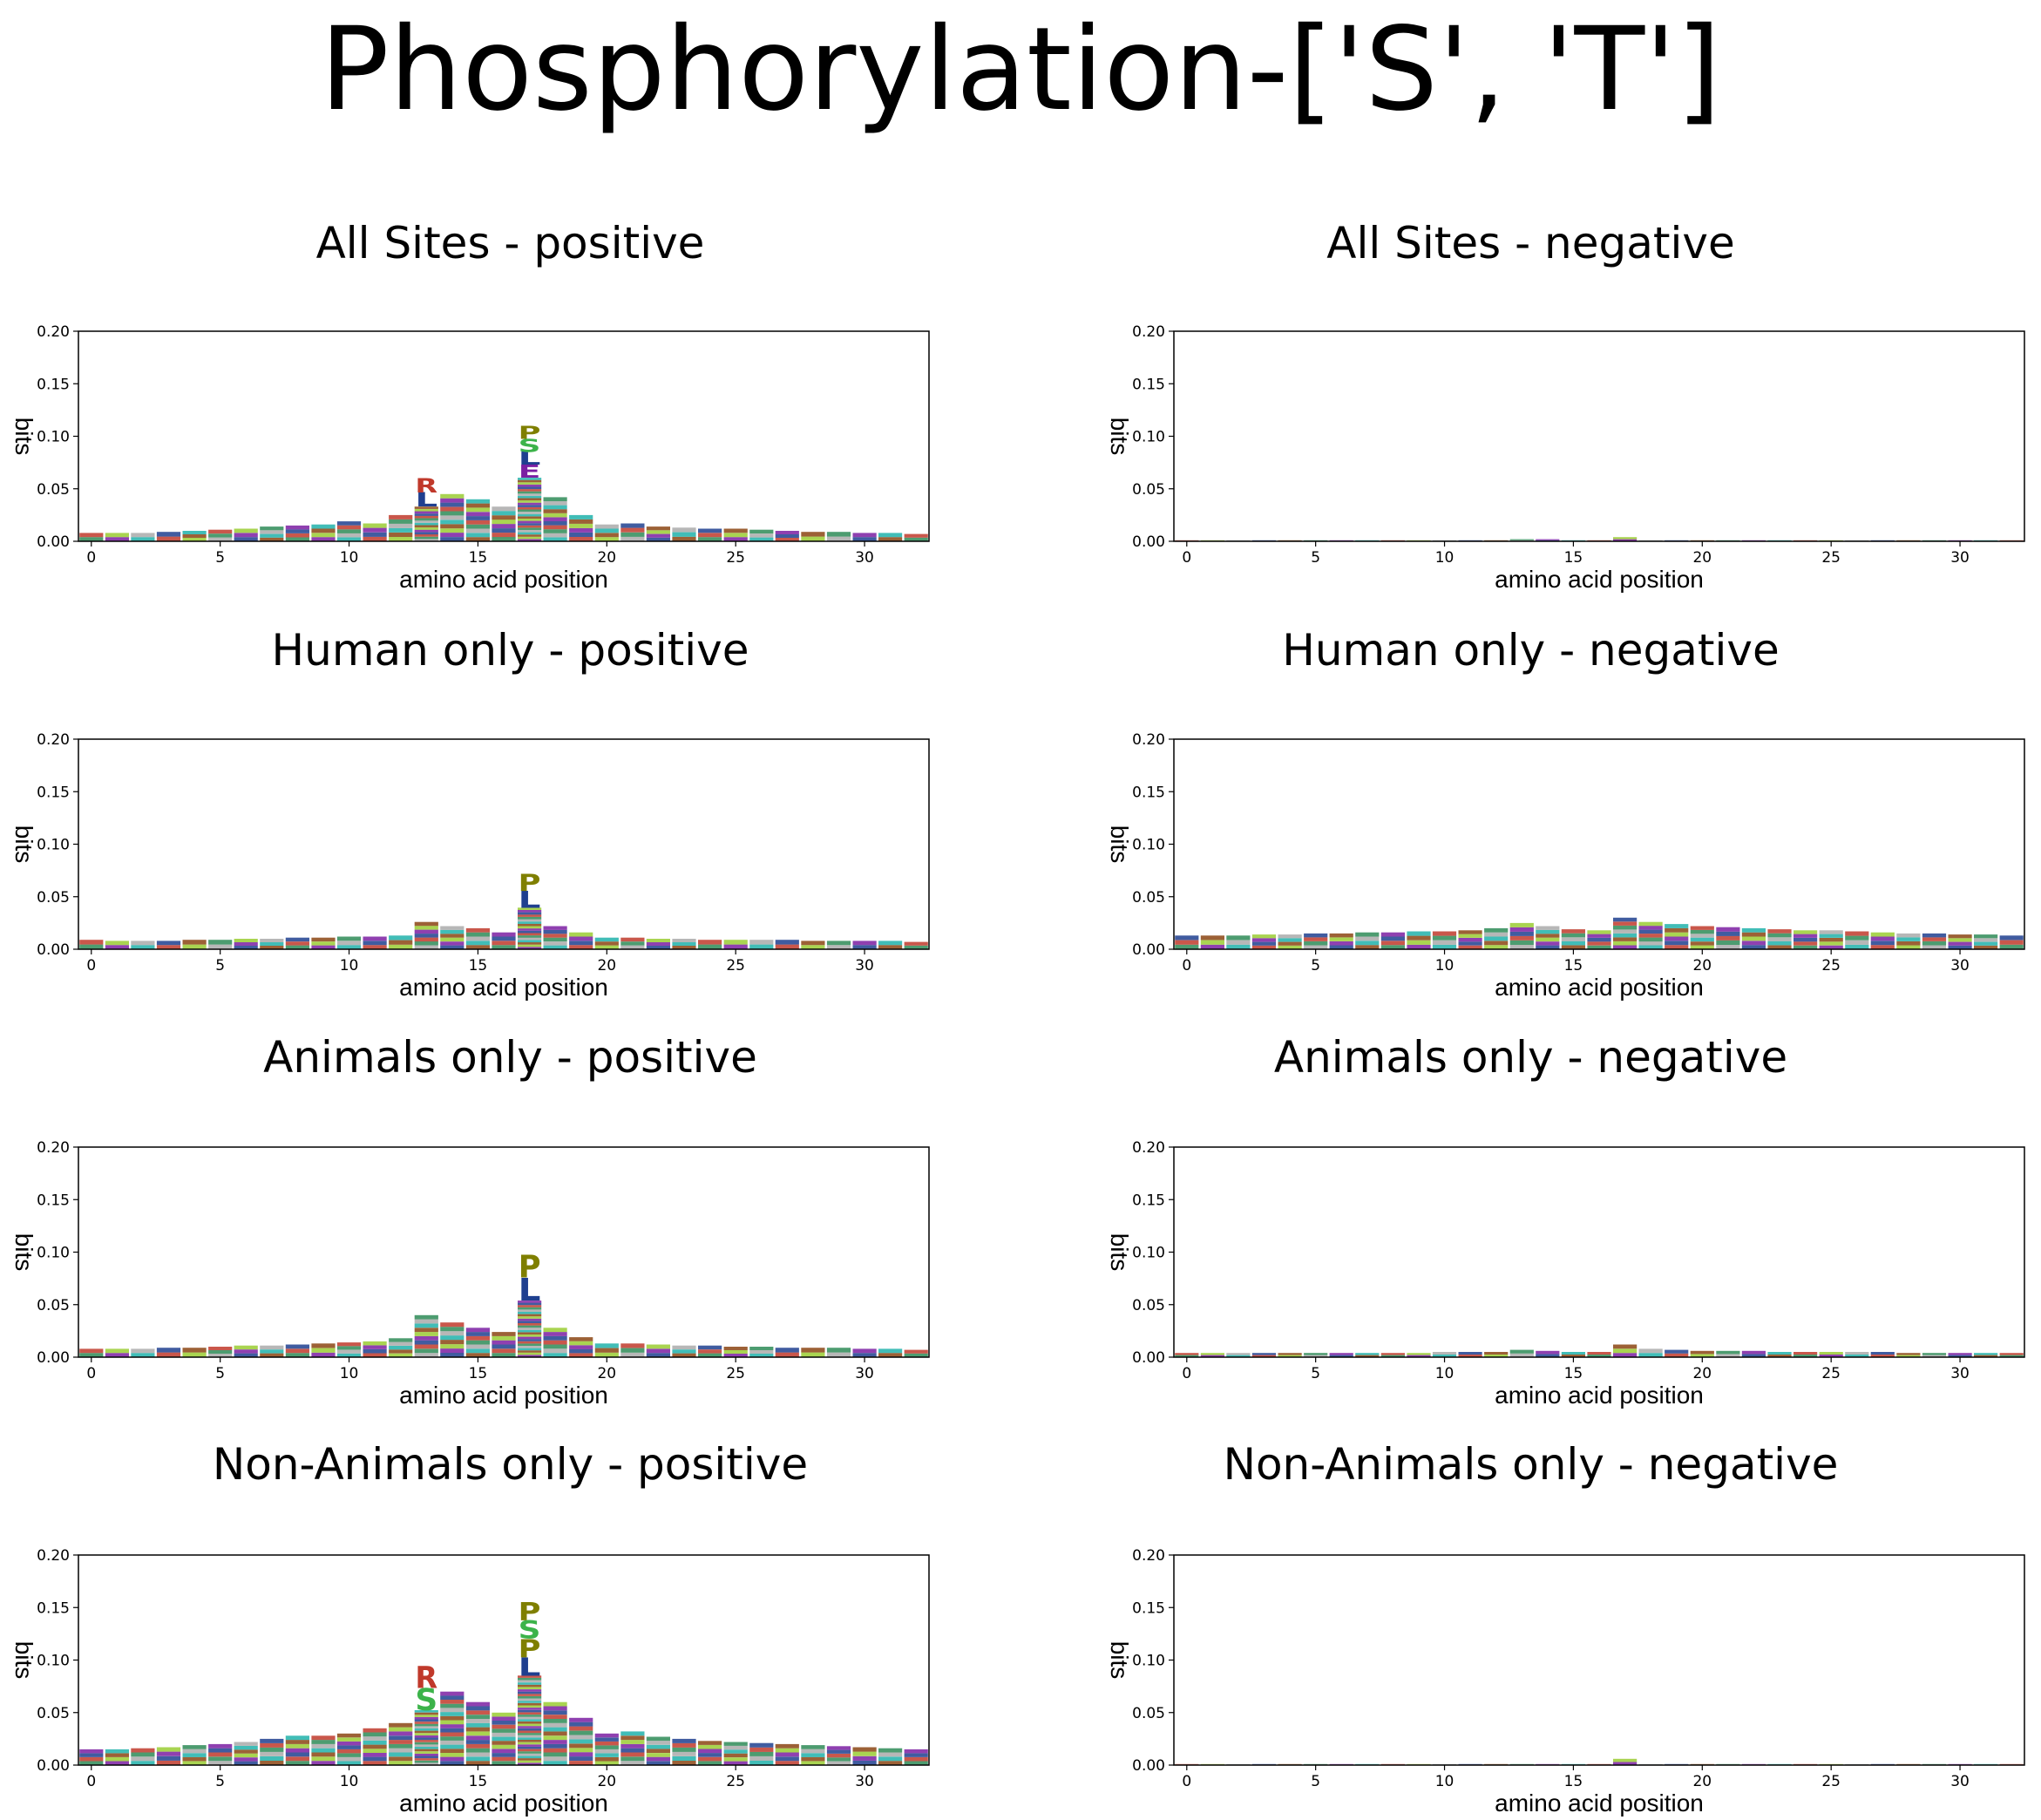  I want to click on x-tick-label: 0, so click(1186, 1373).